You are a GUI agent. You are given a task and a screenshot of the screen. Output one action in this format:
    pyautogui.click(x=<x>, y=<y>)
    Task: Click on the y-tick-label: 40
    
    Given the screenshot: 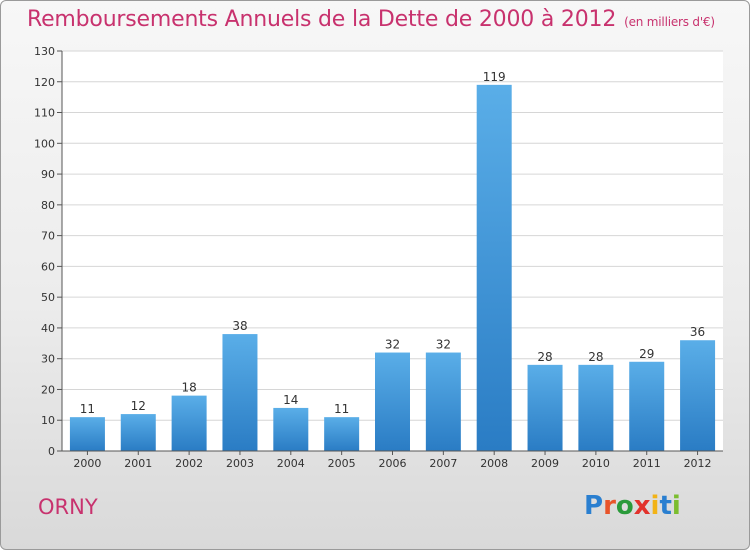 What is the action you would take?
    pyautogui.click(x=48, y=328)
    